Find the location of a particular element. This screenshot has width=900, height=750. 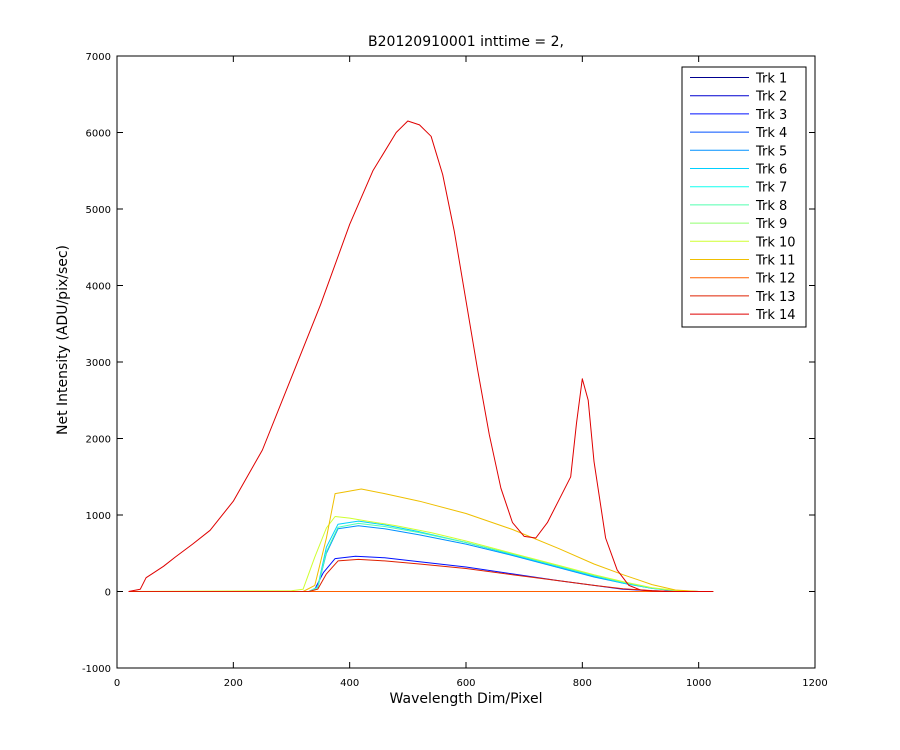

legend-label: Trk 8 is located at coordinates (771, 206).